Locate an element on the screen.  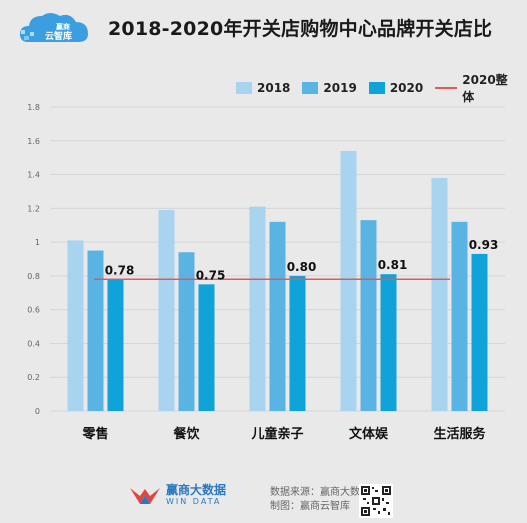
legend-item-2018: 2018 is located at coordinates (263, 88).